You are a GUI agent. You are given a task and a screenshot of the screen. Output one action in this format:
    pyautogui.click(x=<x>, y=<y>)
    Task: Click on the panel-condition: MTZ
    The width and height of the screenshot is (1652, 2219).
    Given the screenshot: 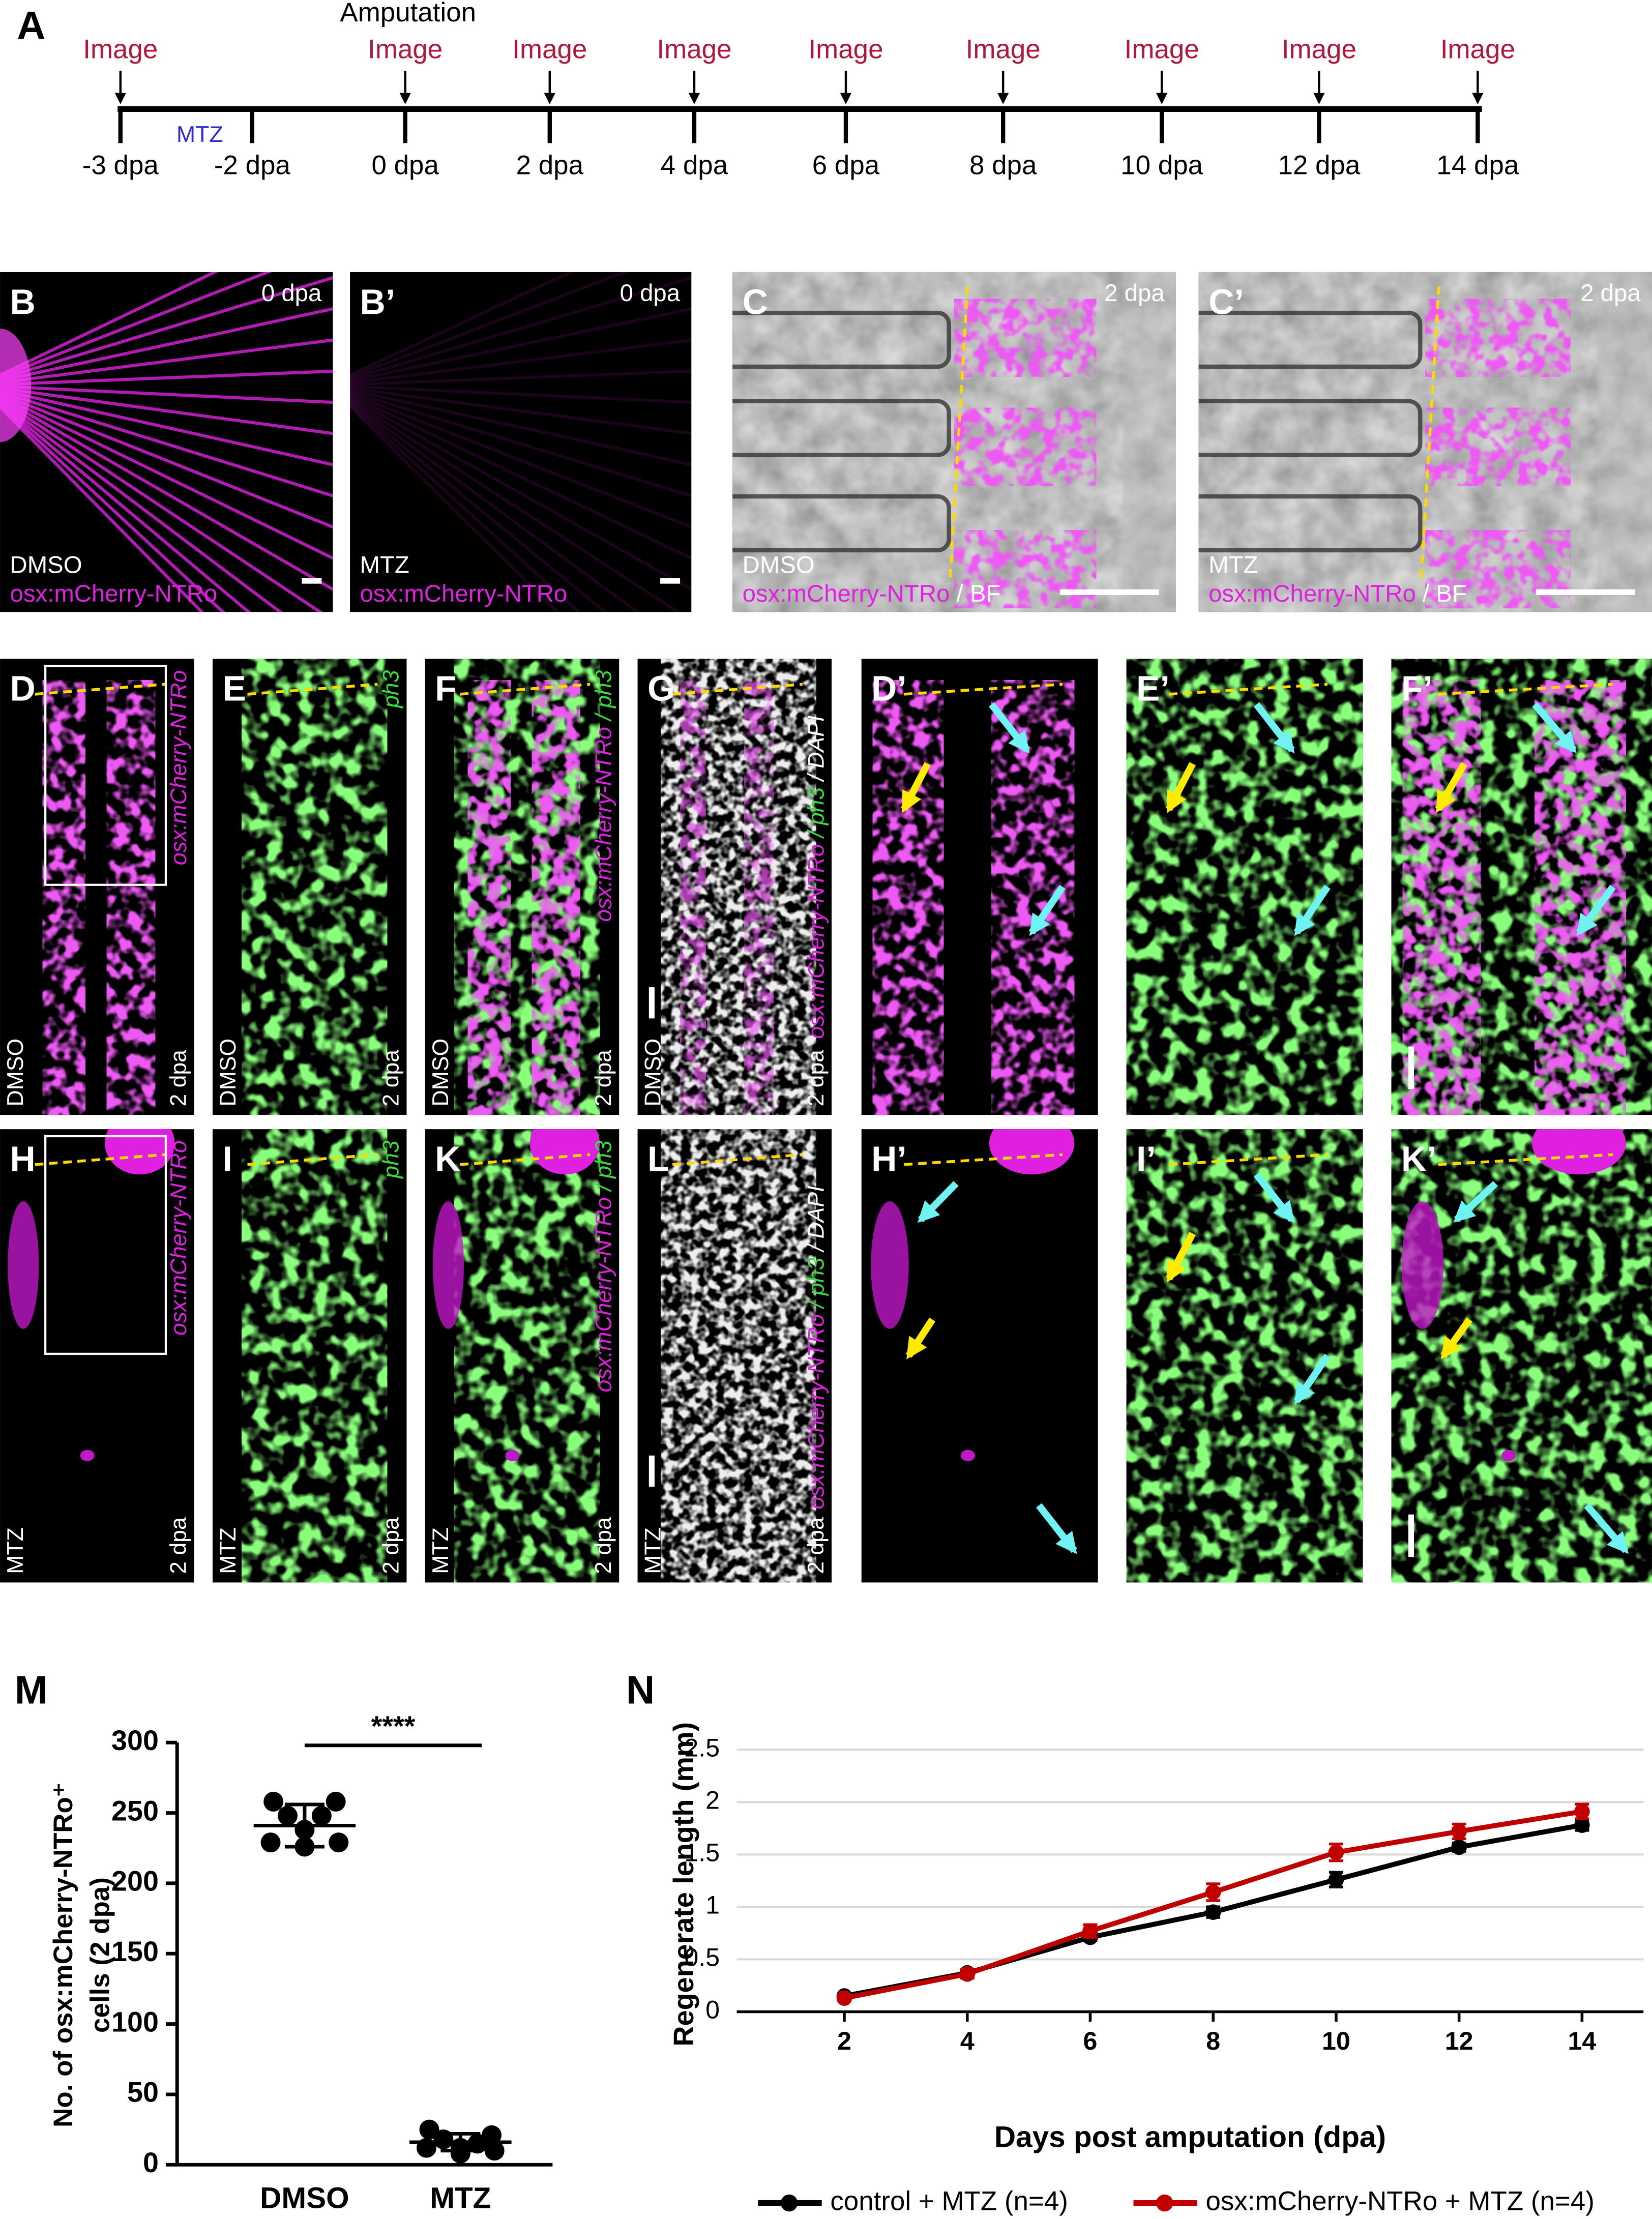 What is the action you would take?
    pyautogui.click(x=15, y=1550)
    